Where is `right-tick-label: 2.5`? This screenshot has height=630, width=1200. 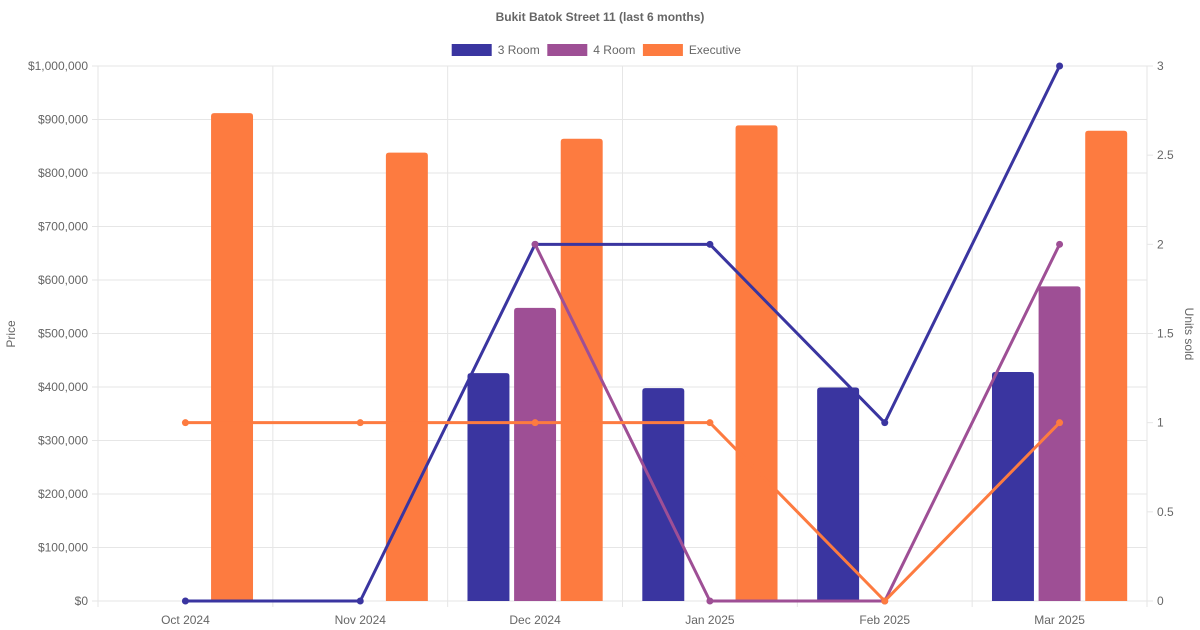
right-tick-label: 2.5 is located at coordinates (1165, 155).